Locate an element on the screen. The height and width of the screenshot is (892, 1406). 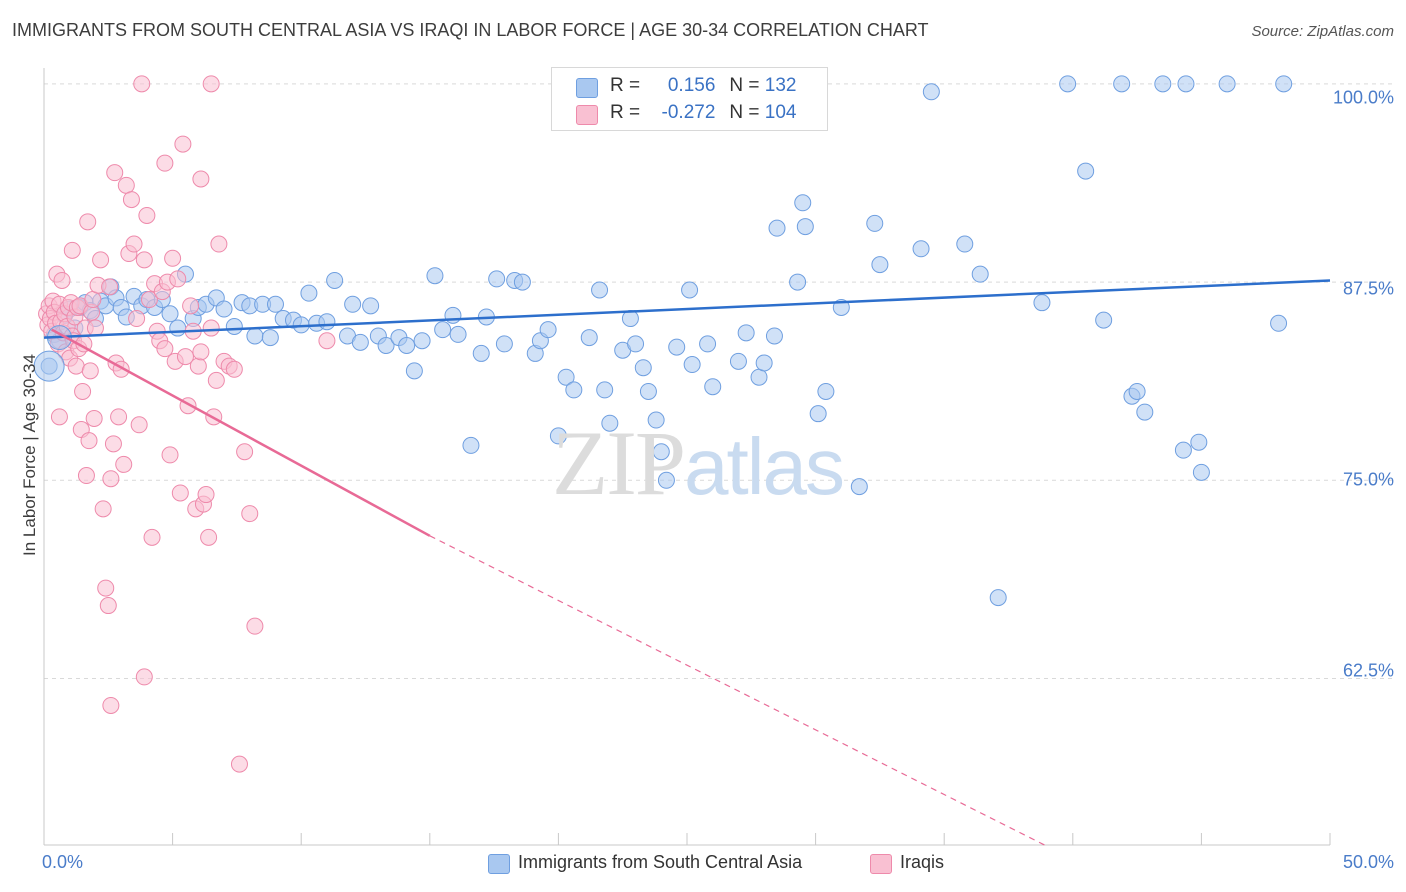
bottom-legend-label-blue: Immigrants from South Central Asia is located at coordinates (660, 862).